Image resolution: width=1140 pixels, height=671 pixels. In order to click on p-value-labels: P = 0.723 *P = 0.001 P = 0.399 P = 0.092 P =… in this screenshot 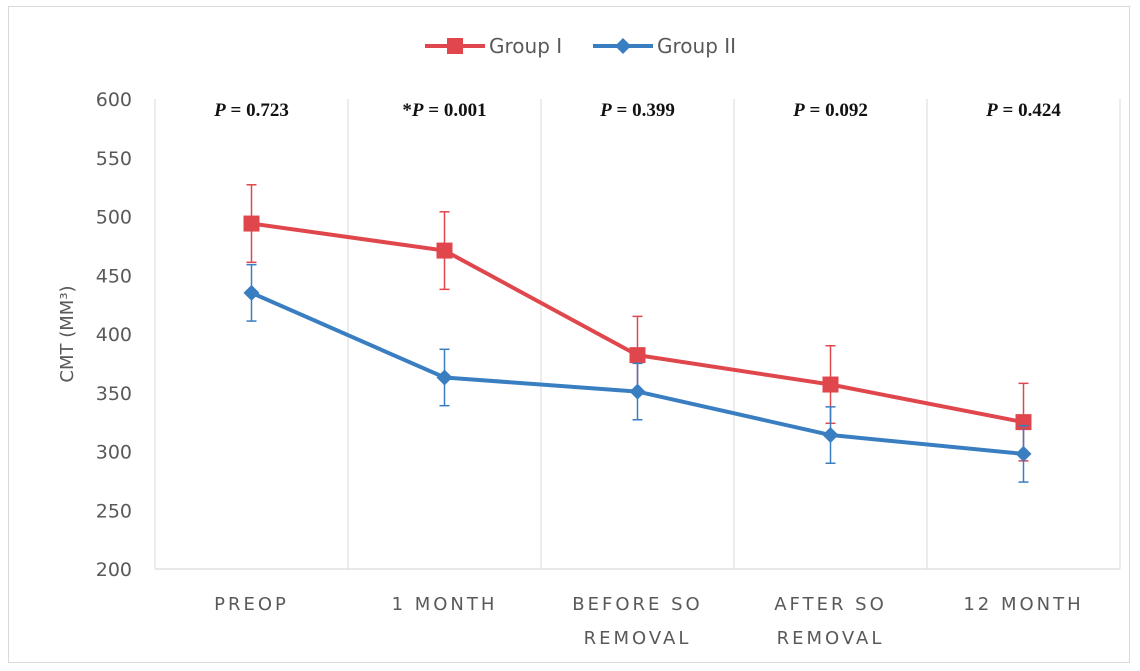, I will do `click(637, 110)`.